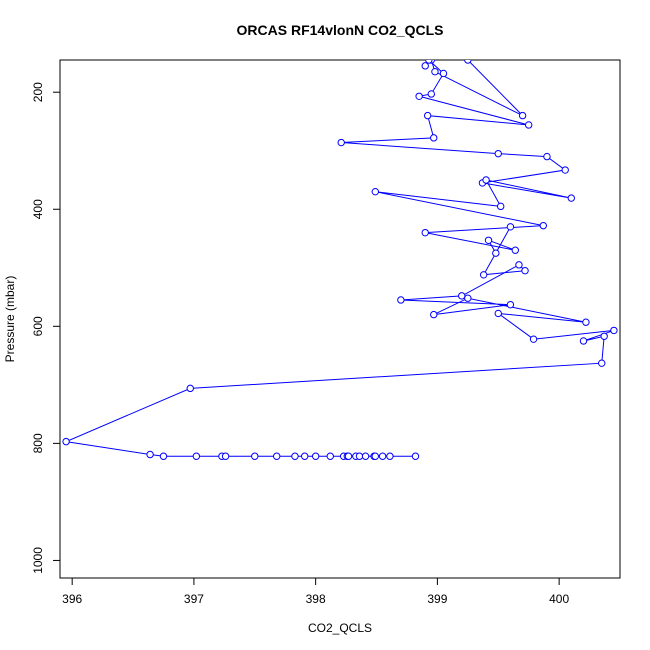 Image resolution: width=650 pixels, height=650 pixels. What do you see at coordinates (46, 328) in the screenshot?
I see `y-axis: 200 400 600 800 1000` at bounding box center [46, 328].